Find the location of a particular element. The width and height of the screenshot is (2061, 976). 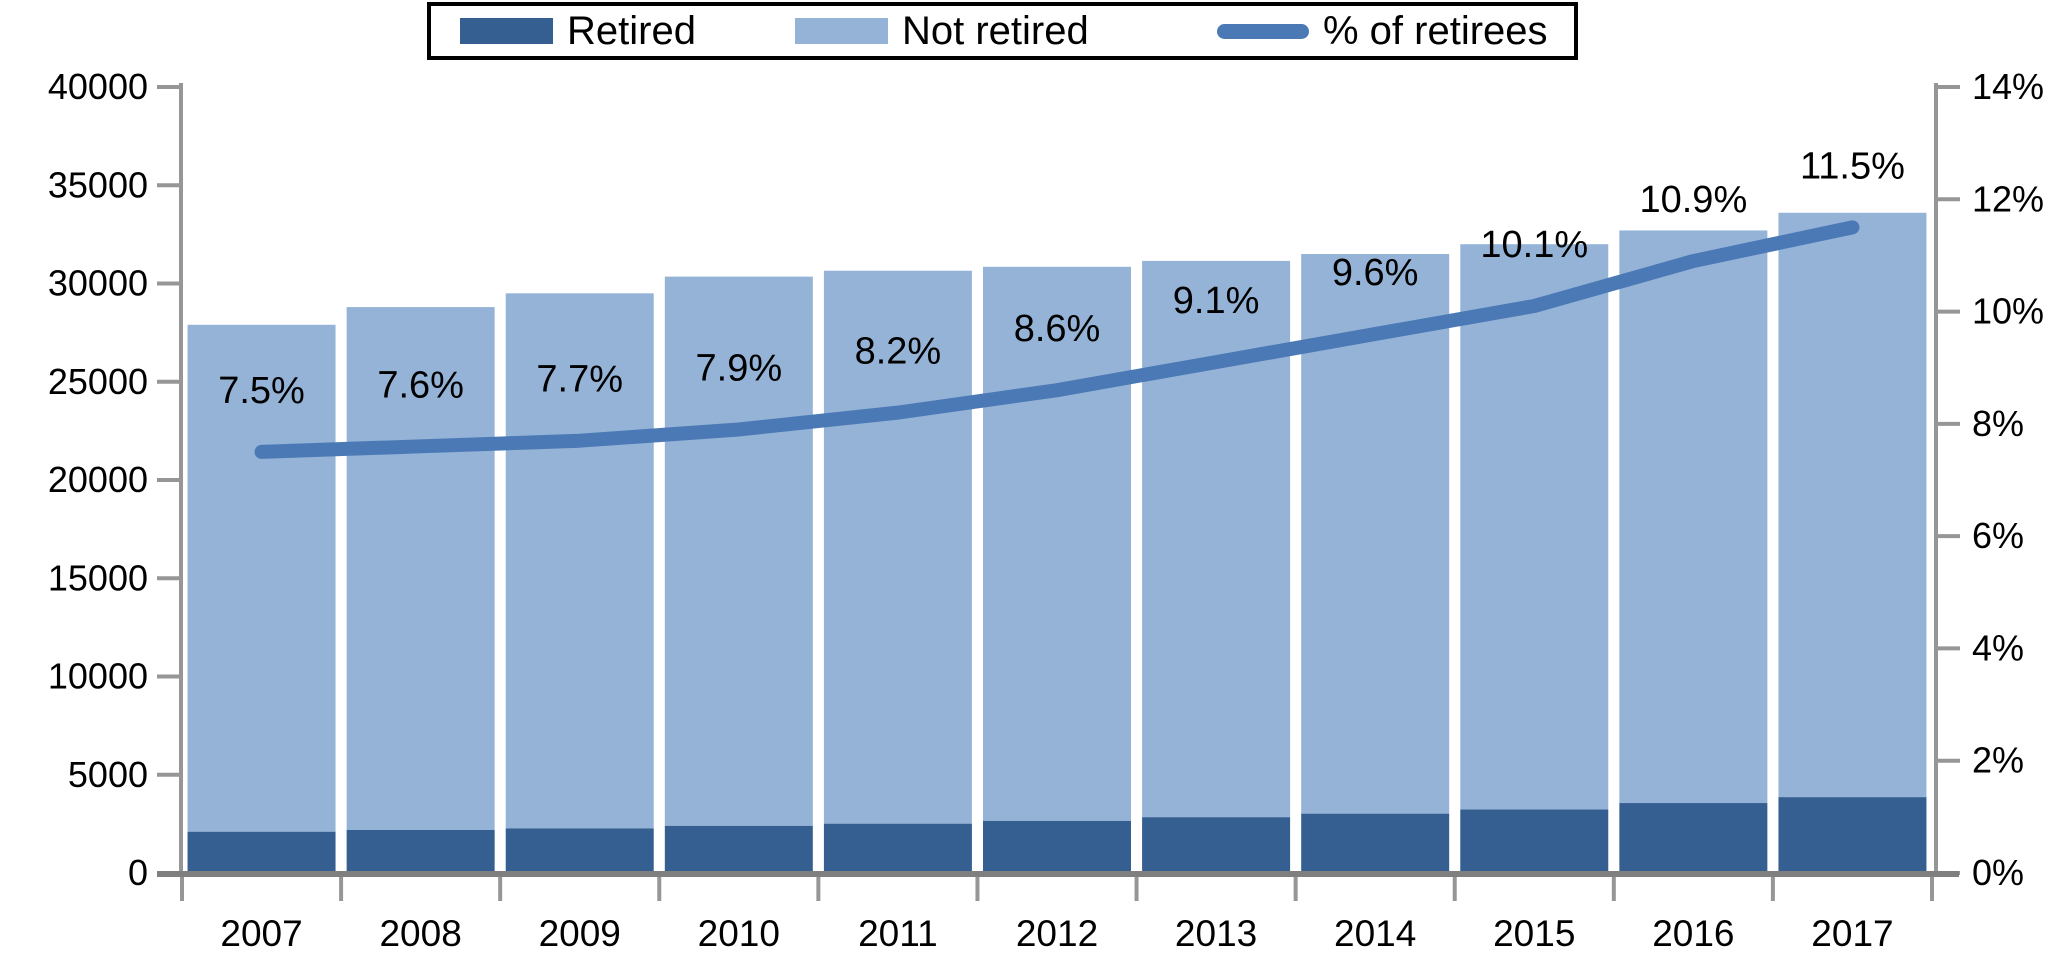

bar-retired-2013 is located at coordinates (1216, 845).